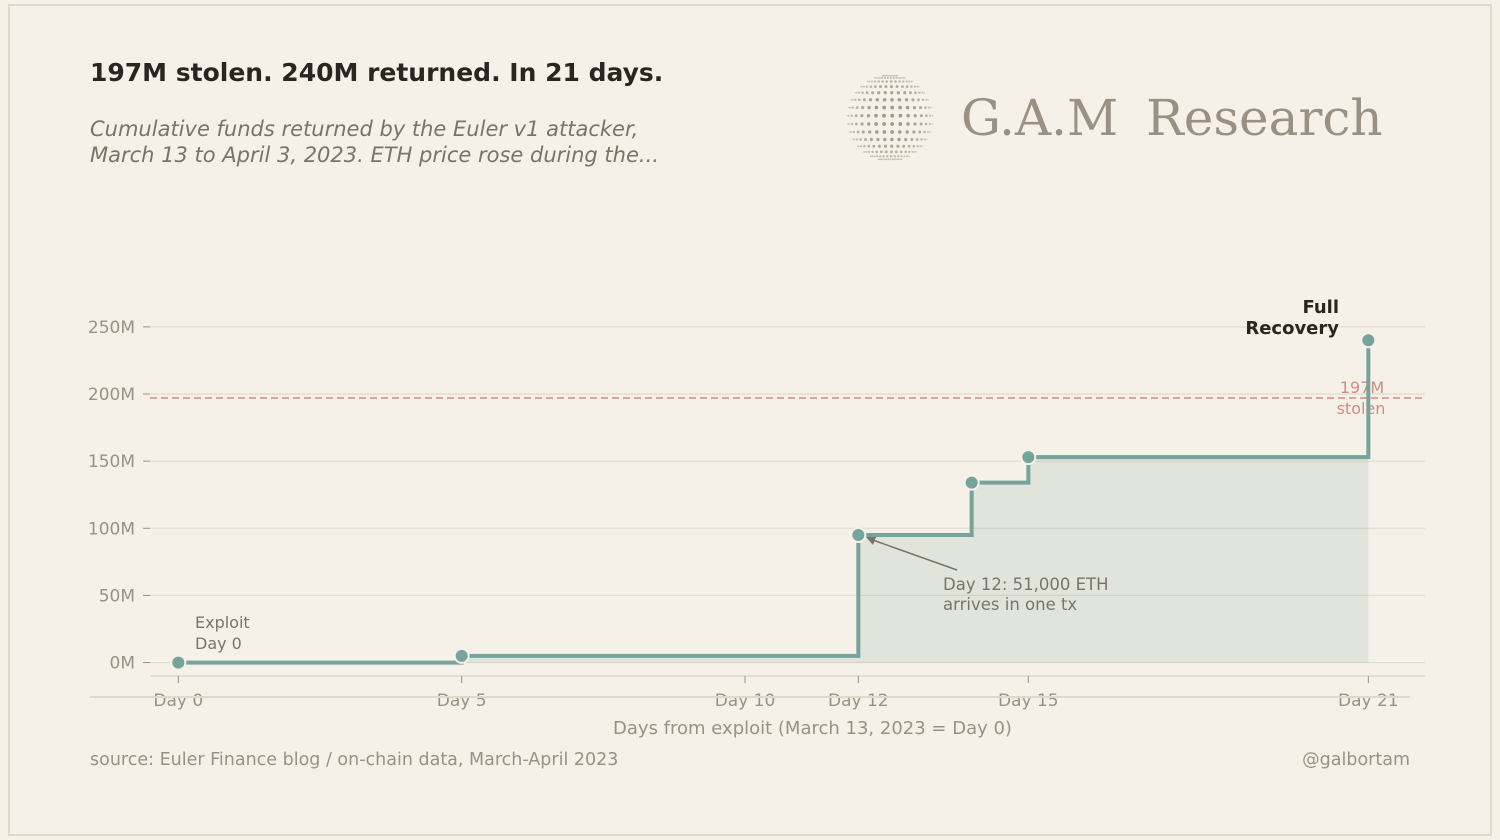  What do you see at coordinates (1172, 118) in the screenshot?
I see `brand-name: G.A.M Research` at bounding box center [1172, 118].